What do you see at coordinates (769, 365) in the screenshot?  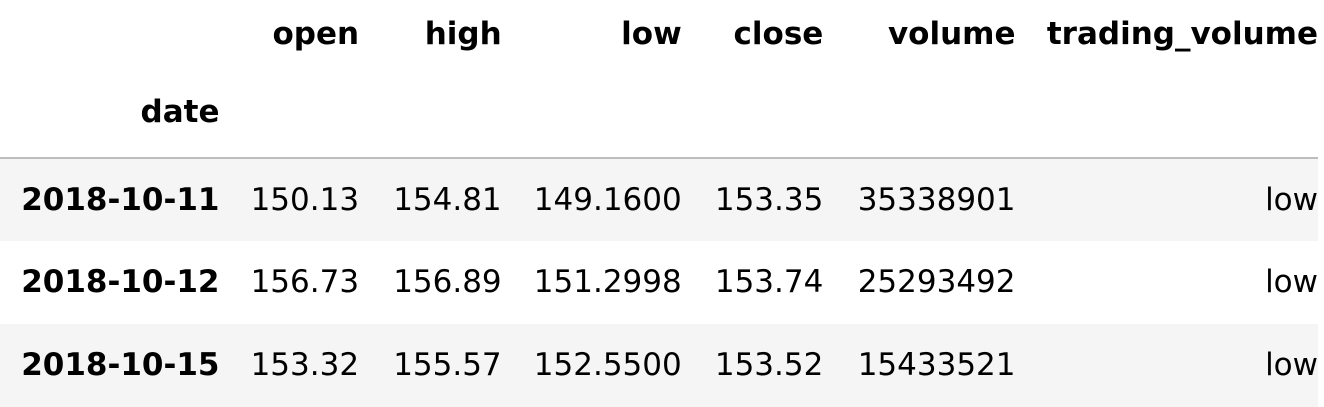 I see `cell-close: 153.52` at bounding box center [769, 365].